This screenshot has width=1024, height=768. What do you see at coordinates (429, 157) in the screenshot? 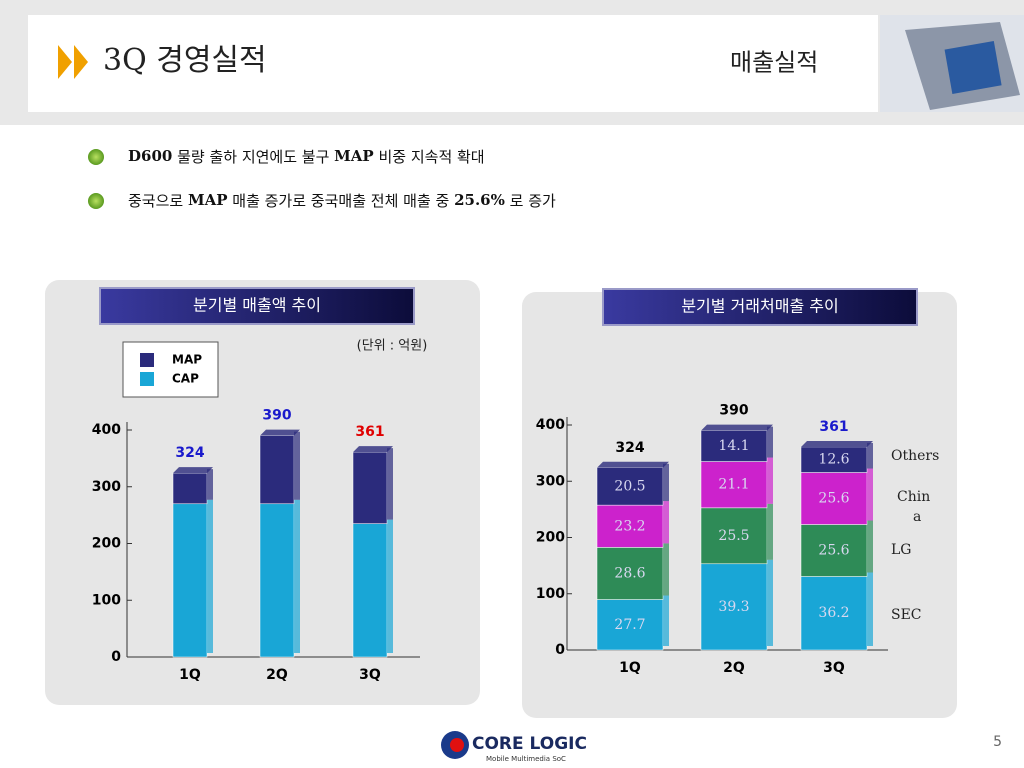
I see `bullet-segment: 비중 지속적 확대` at bounding box center [429, 157].